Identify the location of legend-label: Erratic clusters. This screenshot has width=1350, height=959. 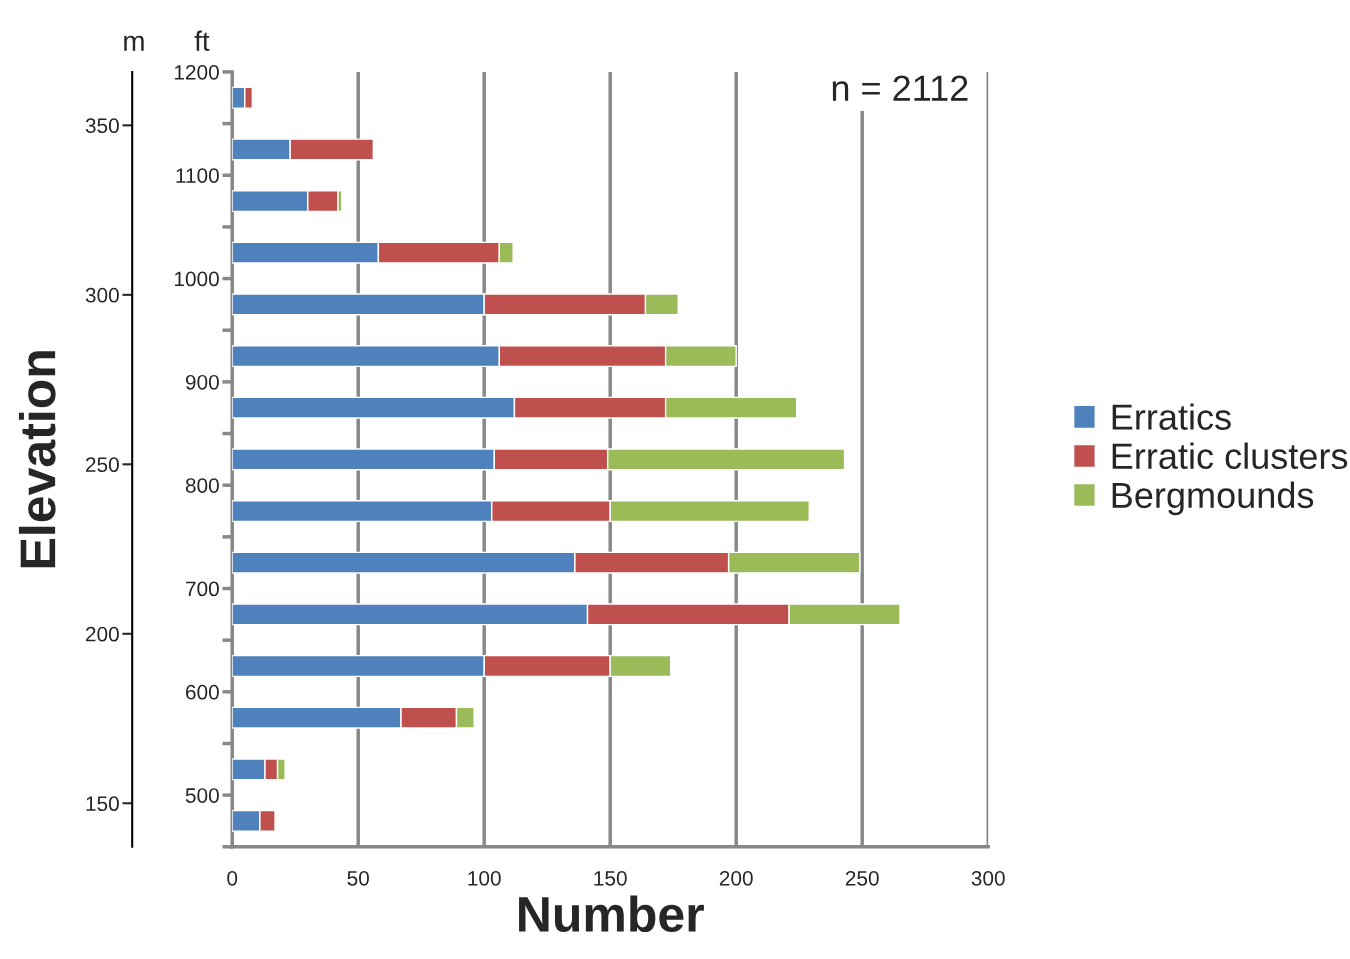
(1230, 456).